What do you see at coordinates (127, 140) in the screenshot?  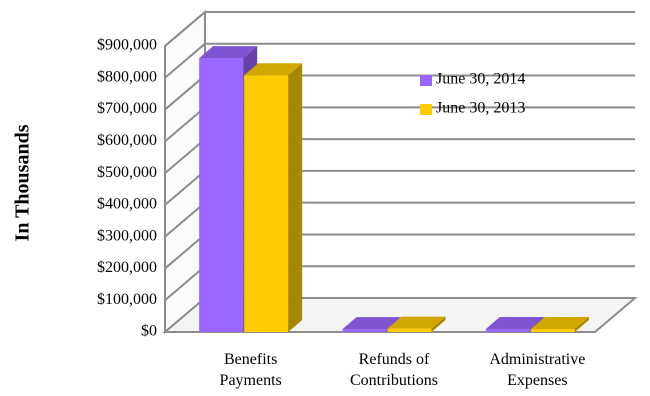 I see `y-tick-label: $600,000` at bounding box center [127, 140].